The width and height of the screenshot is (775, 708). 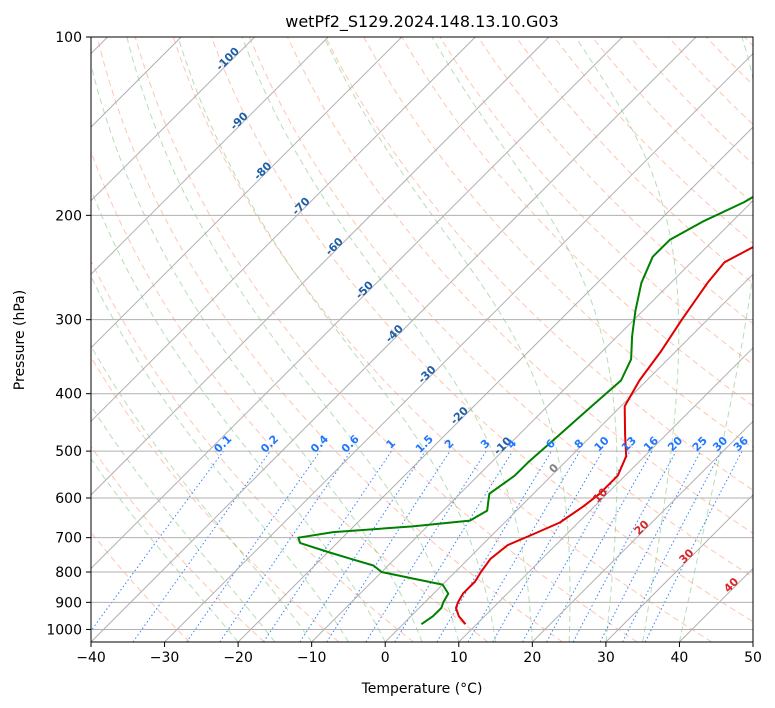 I want to click on y-tick-label: 300, so click(x=68, y=321).